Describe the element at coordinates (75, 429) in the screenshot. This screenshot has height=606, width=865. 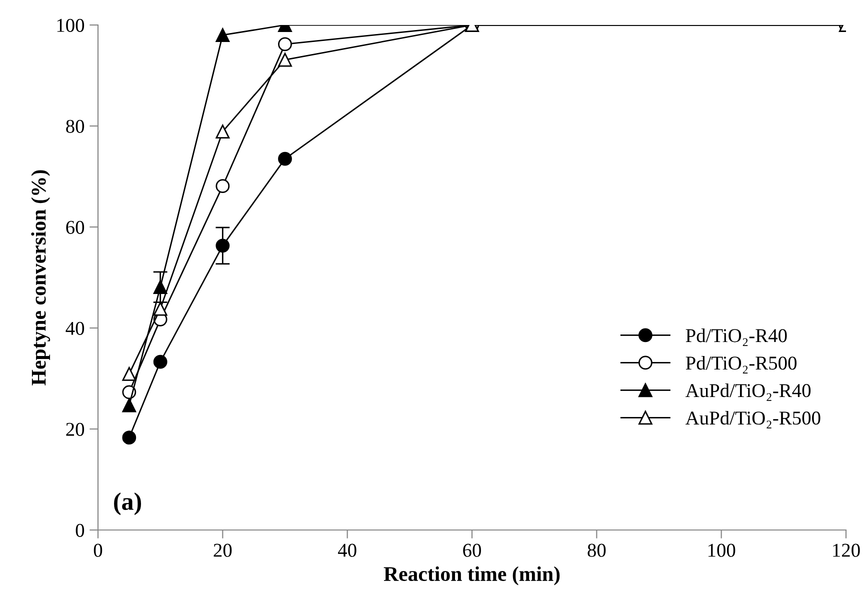
I see `y-tick-label: 20` at that location.